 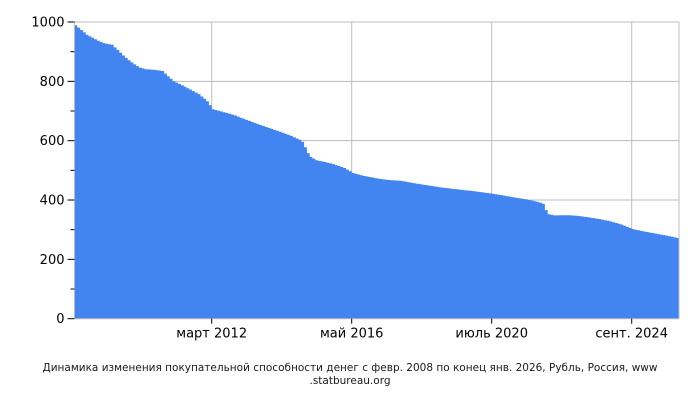 What do you see at coordinates (351, 334) in the screenshot?
I see `x-axis-label: май 2016` at bounding box center [351, 334].